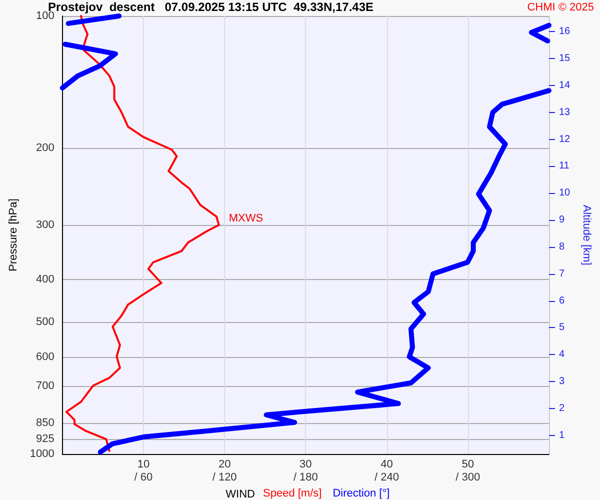 Image resolution: width=600 pixels, height=500 pixels. I want to click on x-tick-label: 50, so click(468, 464).